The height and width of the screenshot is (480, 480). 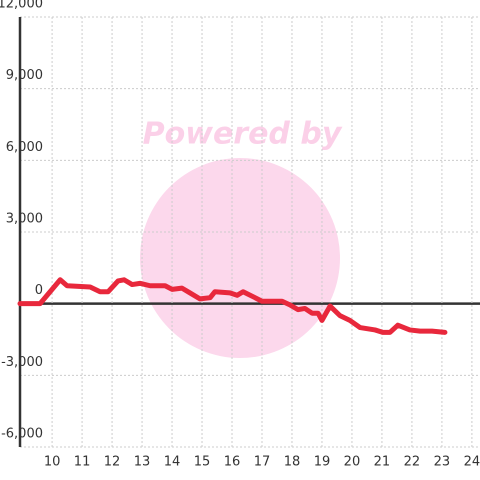 What do you see at coordinates (262, 462) in the screenshot?
I see `x-tick-label: 17` at bounding box center [262, 462].